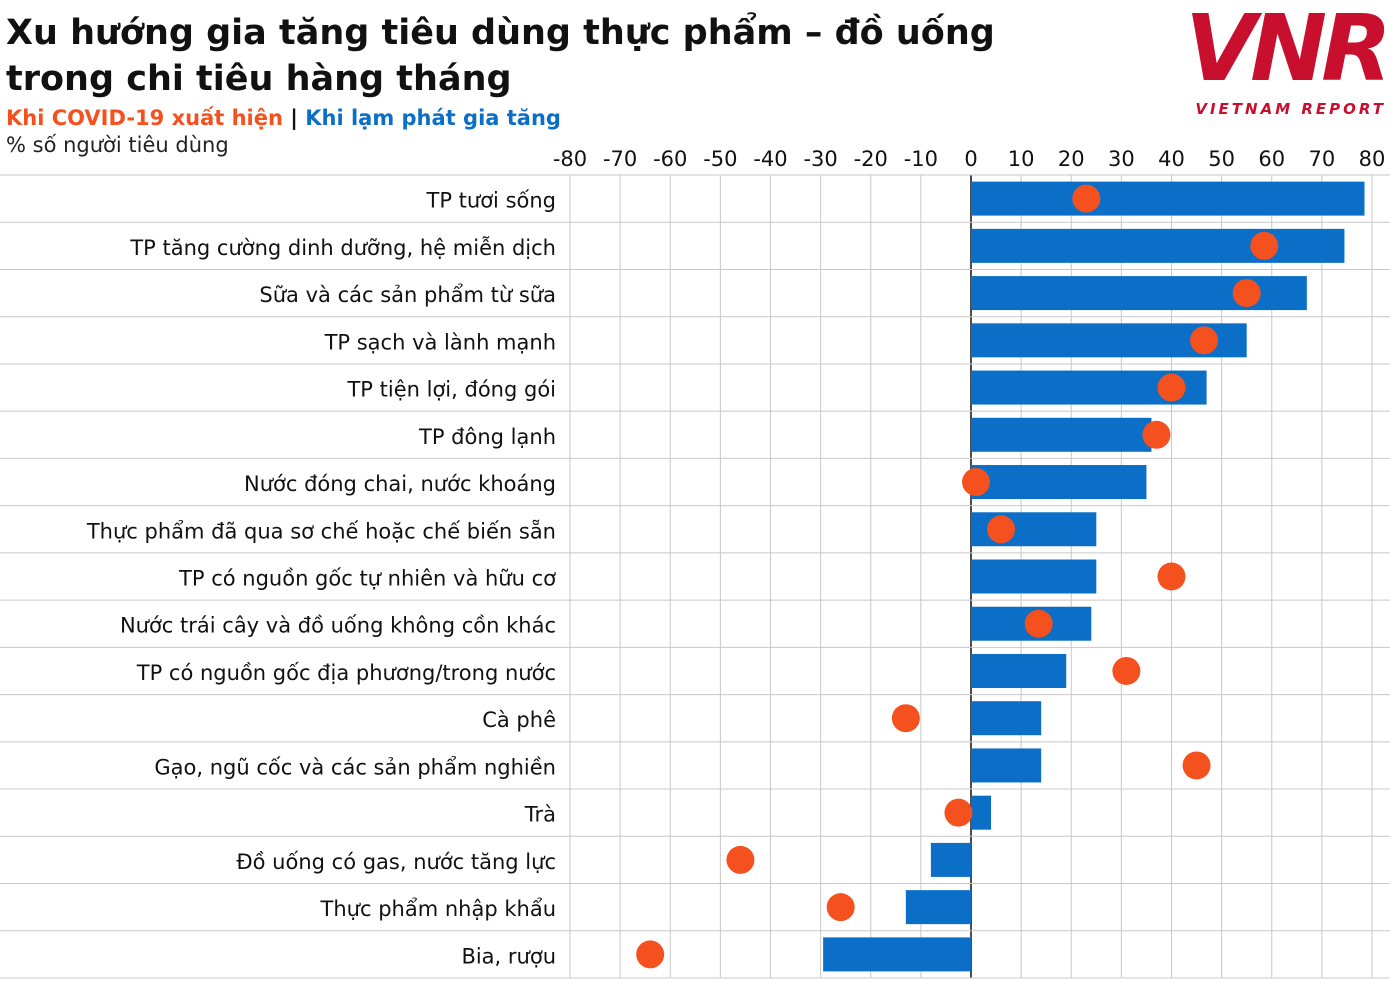  Describe the element at coordinates (921, 159) in the screenshot. I see `x-tick-label: -10` at that location.